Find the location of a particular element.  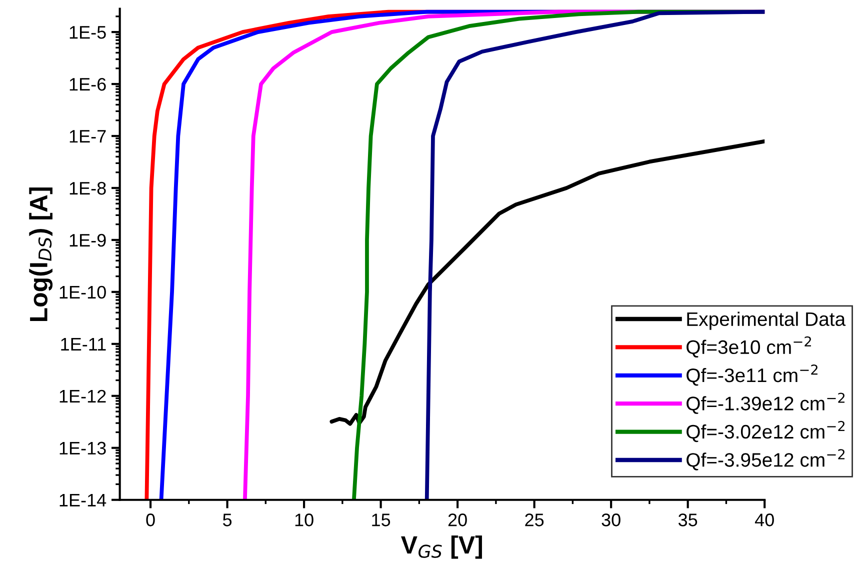

x-tick-label: 40 is located at coordinates (764, 520).